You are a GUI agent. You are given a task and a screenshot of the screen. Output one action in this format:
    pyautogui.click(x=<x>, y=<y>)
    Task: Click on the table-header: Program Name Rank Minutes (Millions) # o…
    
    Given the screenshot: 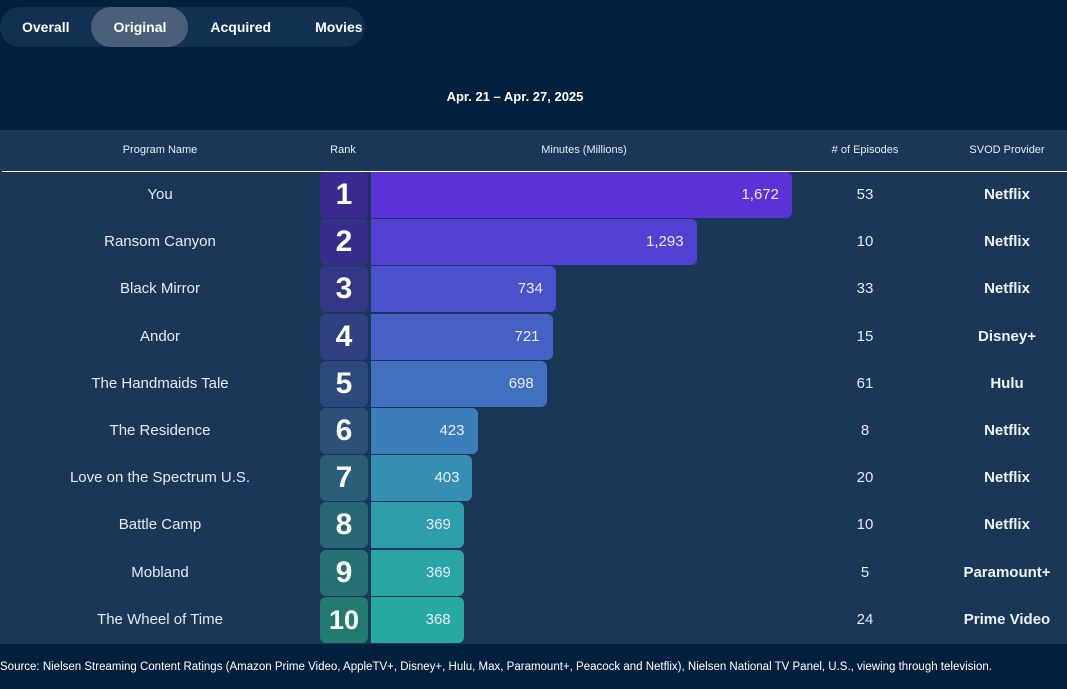 What is the action you would take?
    pyautogui.click(x=533, y=151)
    